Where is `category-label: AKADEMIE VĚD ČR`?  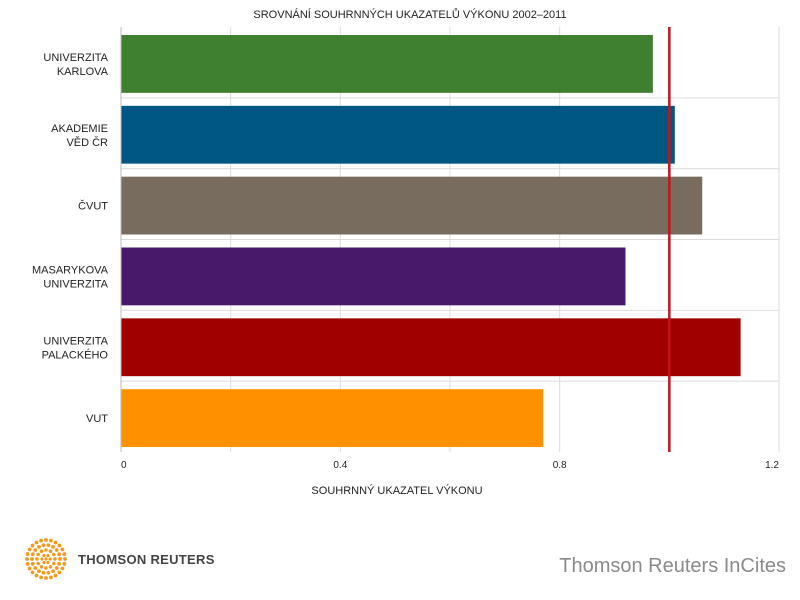 category-label: AKADEMIE VĚD ČR is located at coordinates (79, 136).